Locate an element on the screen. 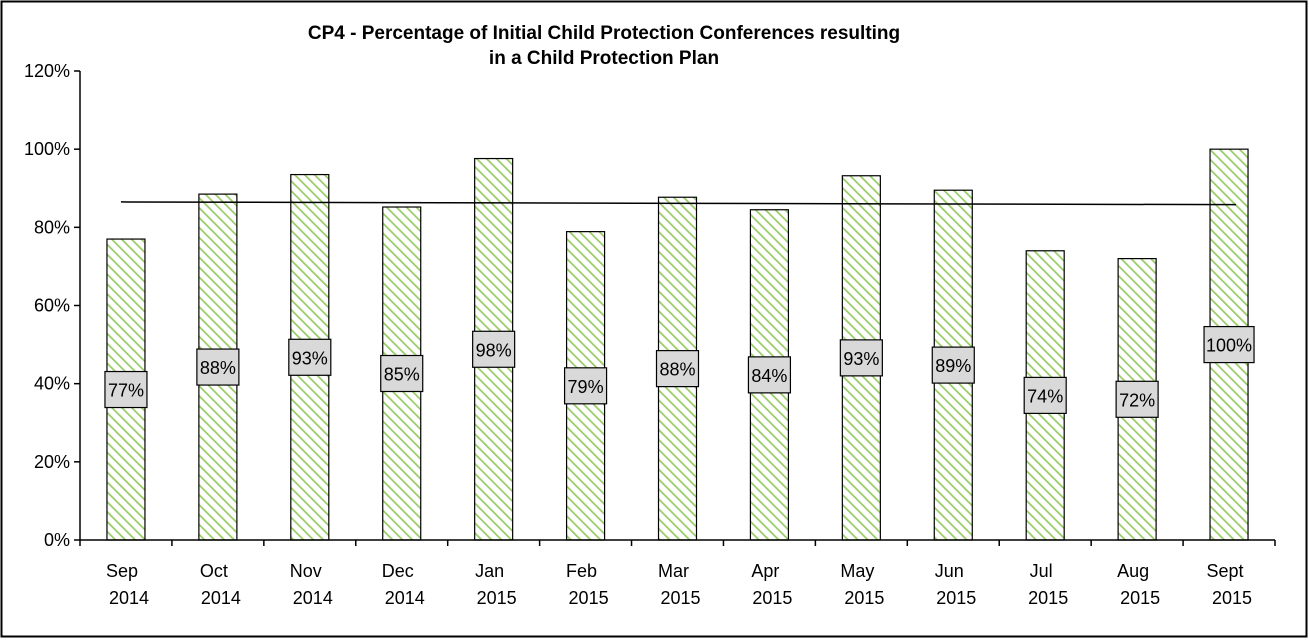  x-category-month: Mar is located at coordinates (673, 571).